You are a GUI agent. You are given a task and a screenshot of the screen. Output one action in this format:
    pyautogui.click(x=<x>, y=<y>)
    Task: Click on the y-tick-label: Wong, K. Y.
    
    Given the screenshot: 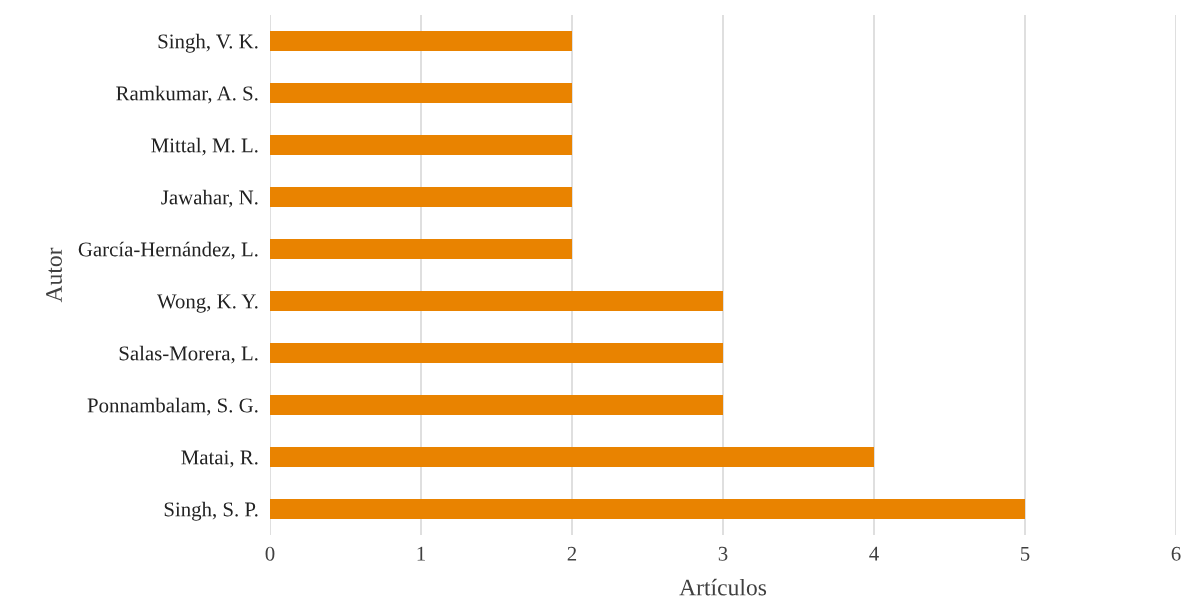 What is the action you would take?
    pyautogui.click(x=207, y=303)
    